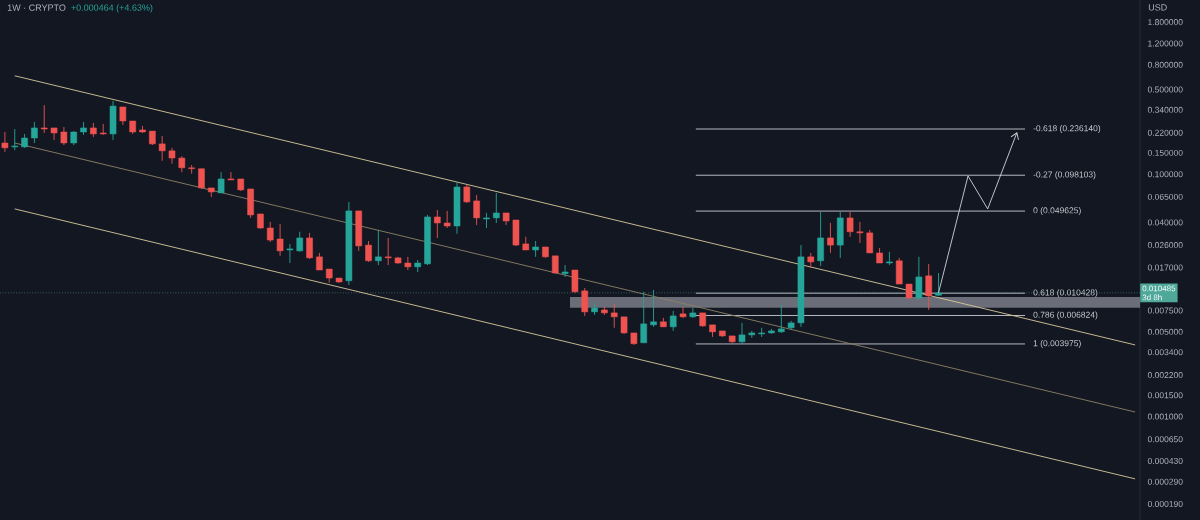  I want to click on y-tick-label: 0.002200, so click(1165, 375).